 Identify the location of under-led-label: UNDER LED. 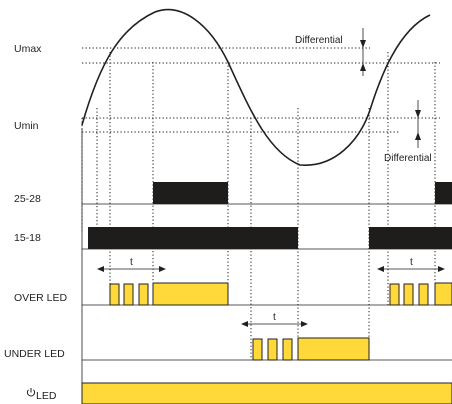
(34, 354).